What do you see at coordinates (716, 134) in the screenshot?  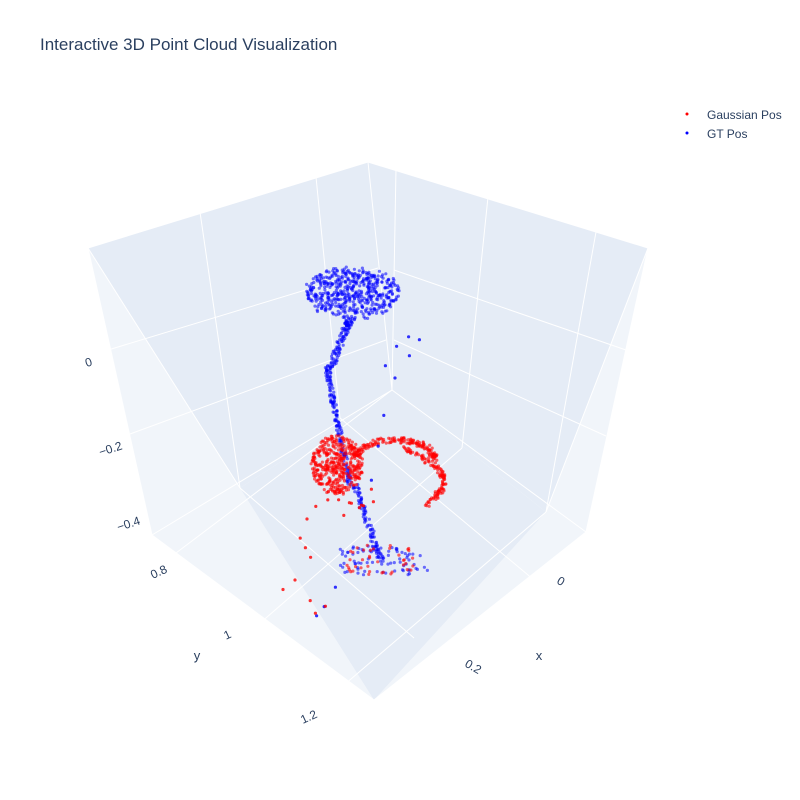 I see `legend-item-gt-pos: GT Pos` at bounding box center [716, 134].